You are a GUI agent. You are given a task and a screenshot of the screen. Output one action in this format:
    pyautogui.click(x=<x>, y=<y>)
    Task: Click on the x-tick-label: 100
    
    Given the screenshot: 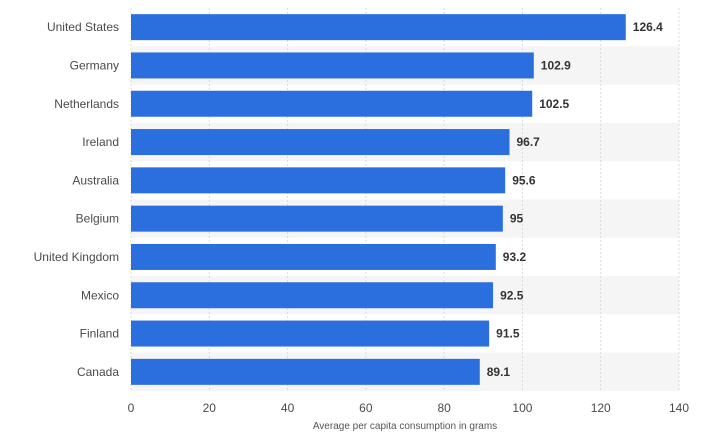 What is the action you would take?
    pyautogui.click(x=522, y=408)
    